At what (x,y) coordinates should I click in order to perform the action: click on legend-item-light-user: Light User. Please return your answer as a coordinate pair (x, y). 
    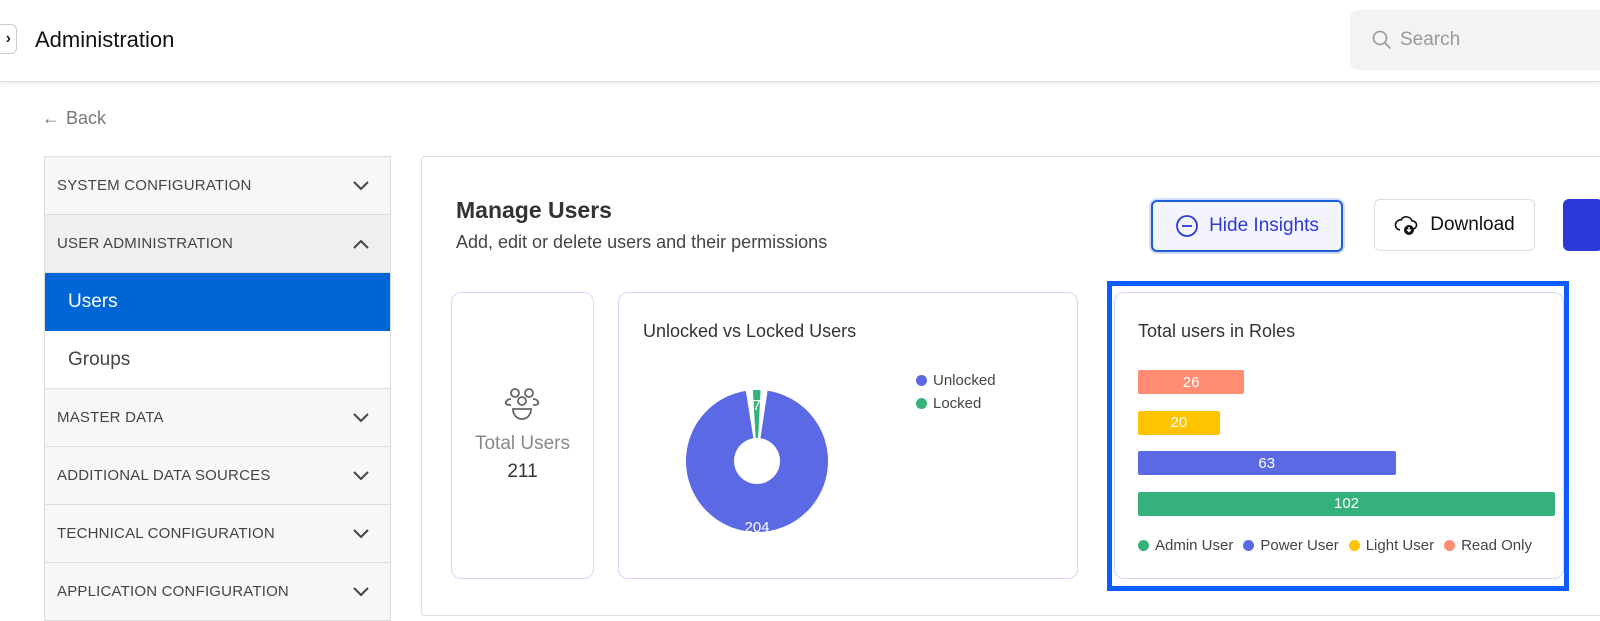
    Looking at the image, I should click on (1391, 545).